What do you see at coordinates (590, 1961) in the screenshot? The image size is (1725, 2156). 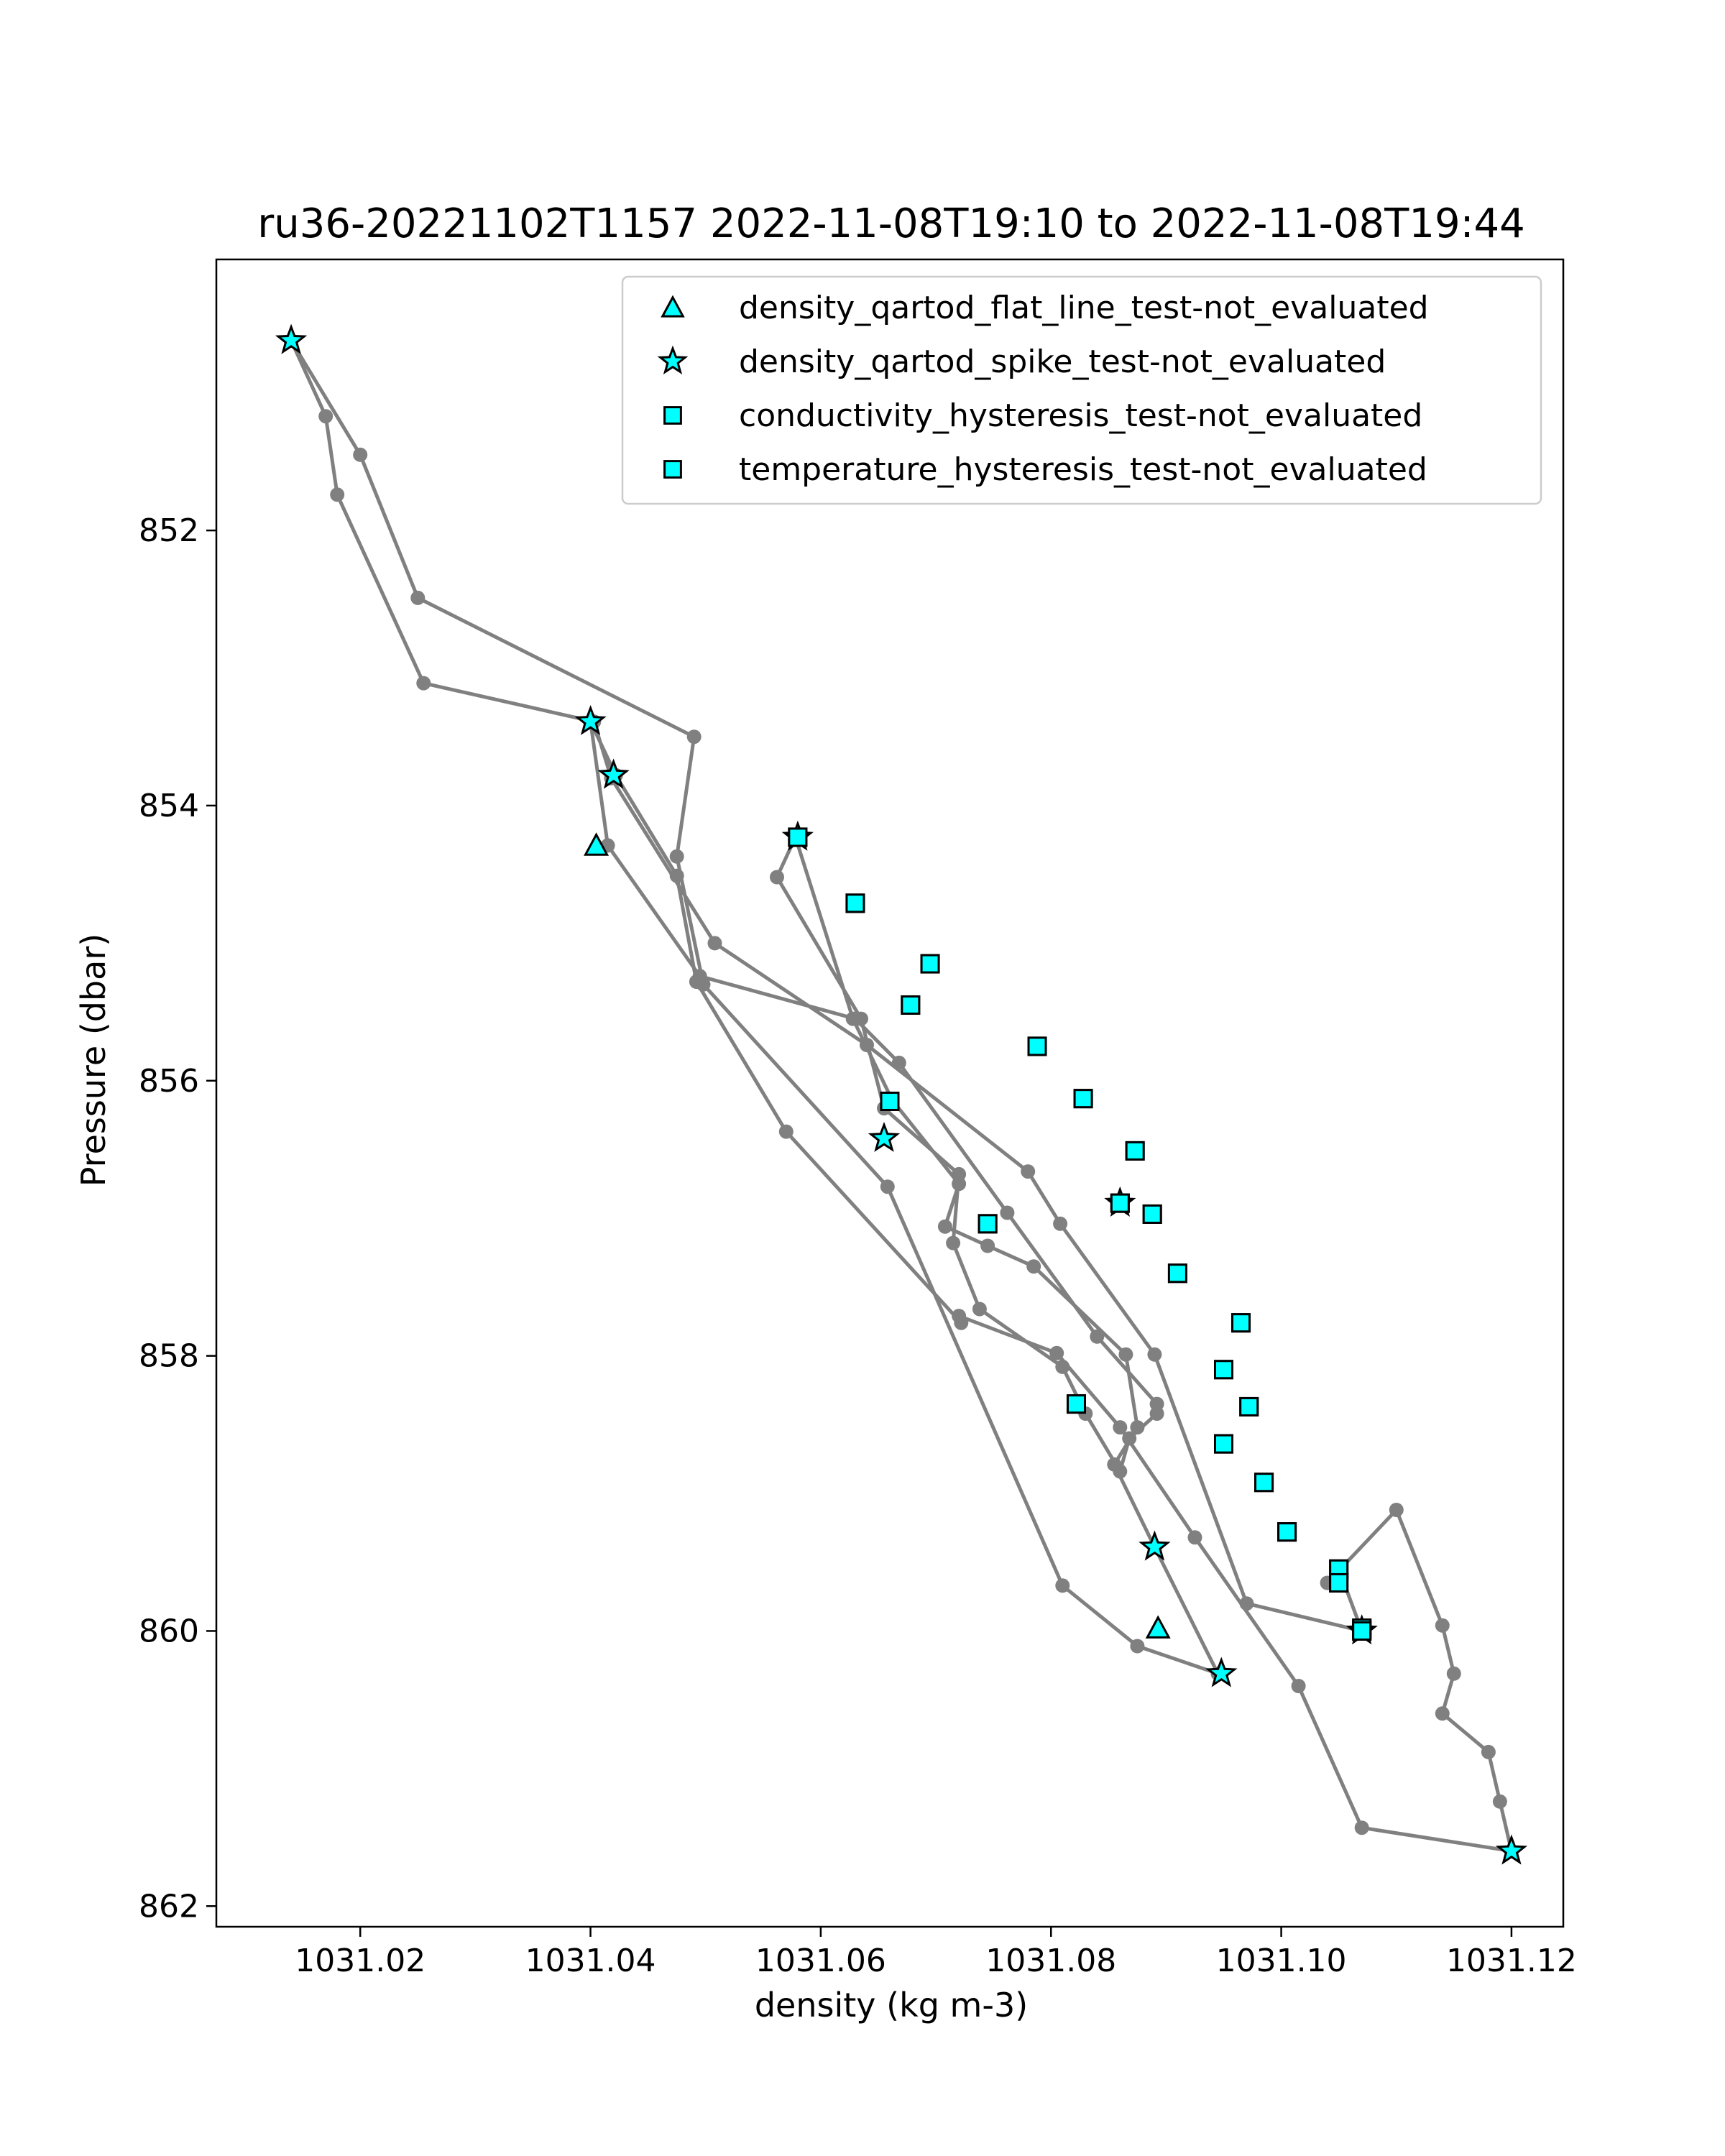 I see `x-tick-label: 1031.04` at bounding box center [590, 1961].